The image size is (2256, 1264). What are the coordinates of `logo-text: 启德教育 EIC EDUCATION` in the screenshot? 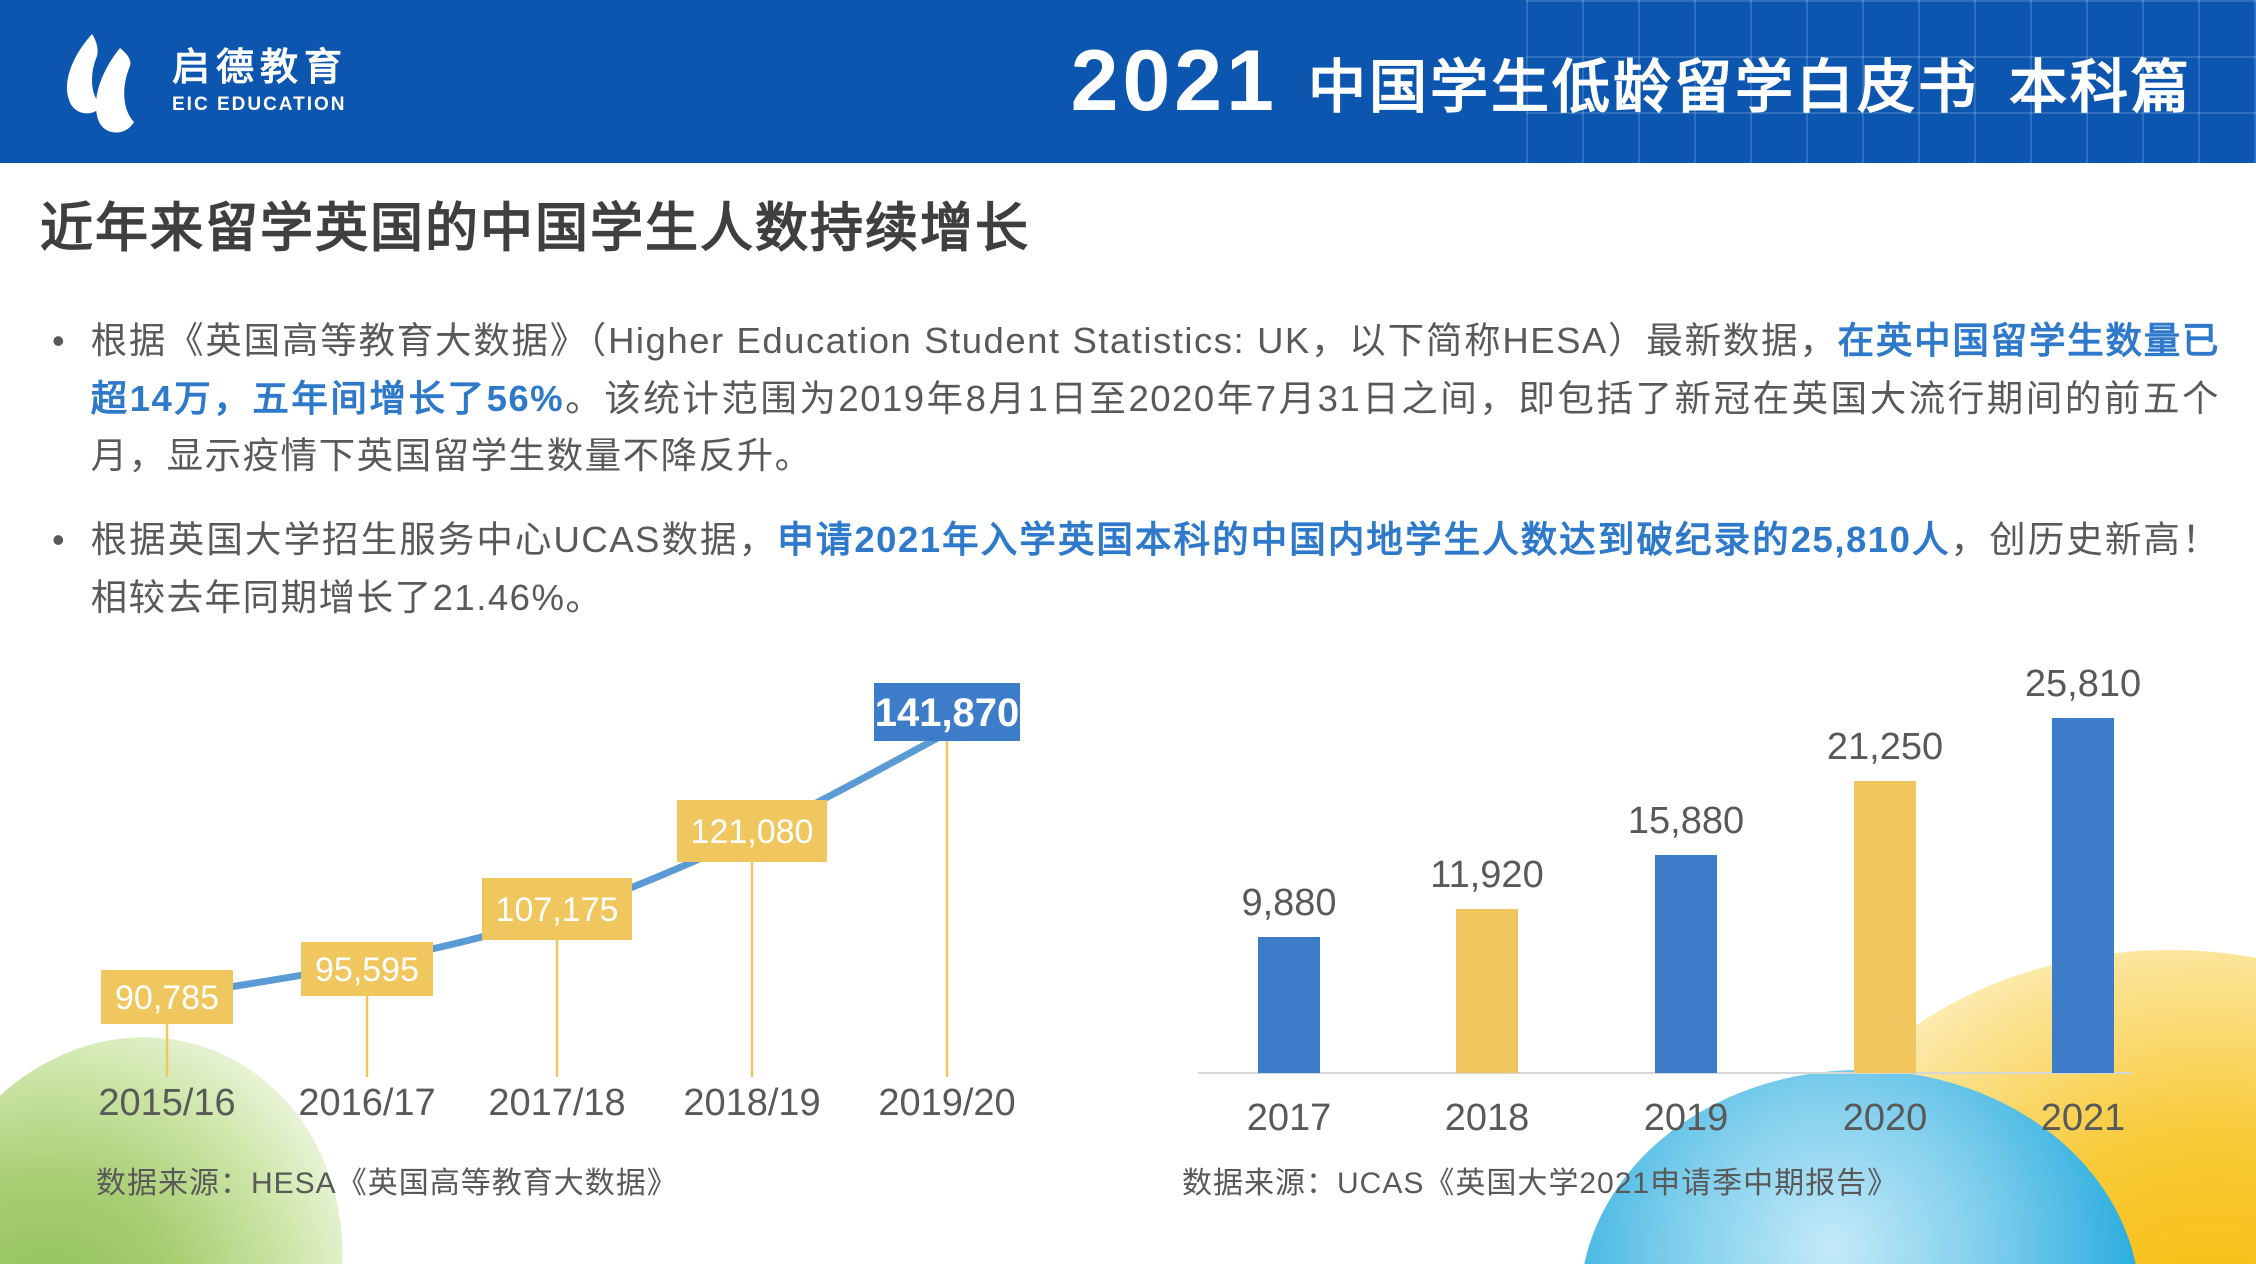 It's located at (260, 81).